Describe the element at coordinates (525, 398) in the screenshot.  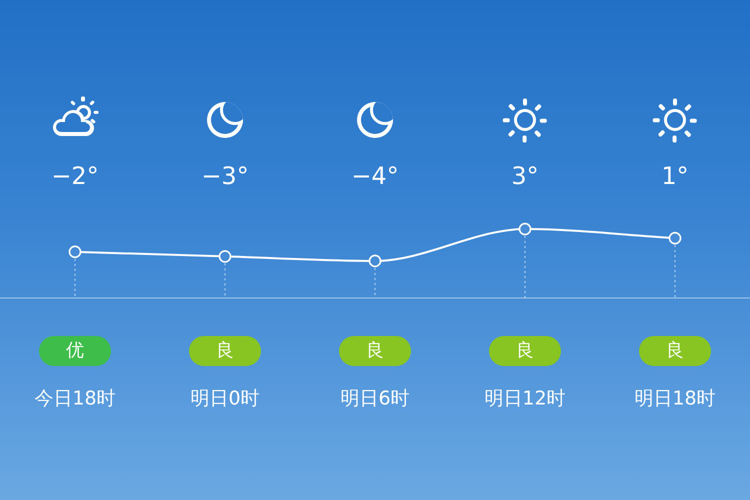
I see `x-tick-label: 明日12时` at that location.